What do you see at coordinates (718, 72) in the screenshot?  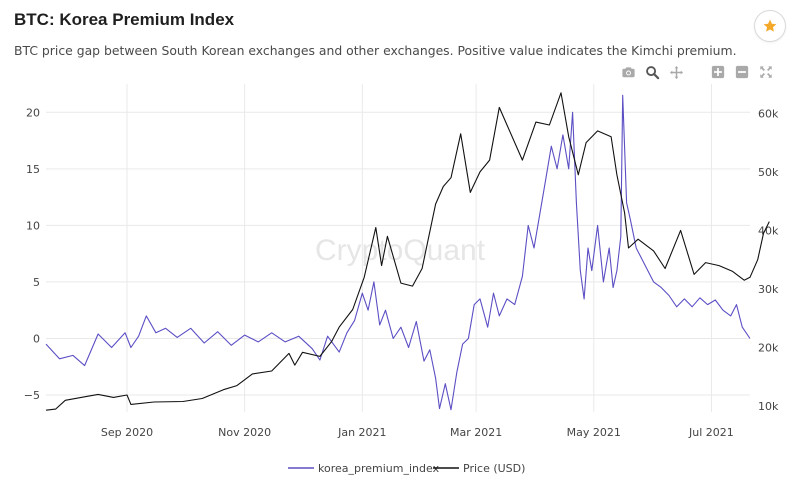 I see `zoom-in-icon` at bounding box center [718, 72].